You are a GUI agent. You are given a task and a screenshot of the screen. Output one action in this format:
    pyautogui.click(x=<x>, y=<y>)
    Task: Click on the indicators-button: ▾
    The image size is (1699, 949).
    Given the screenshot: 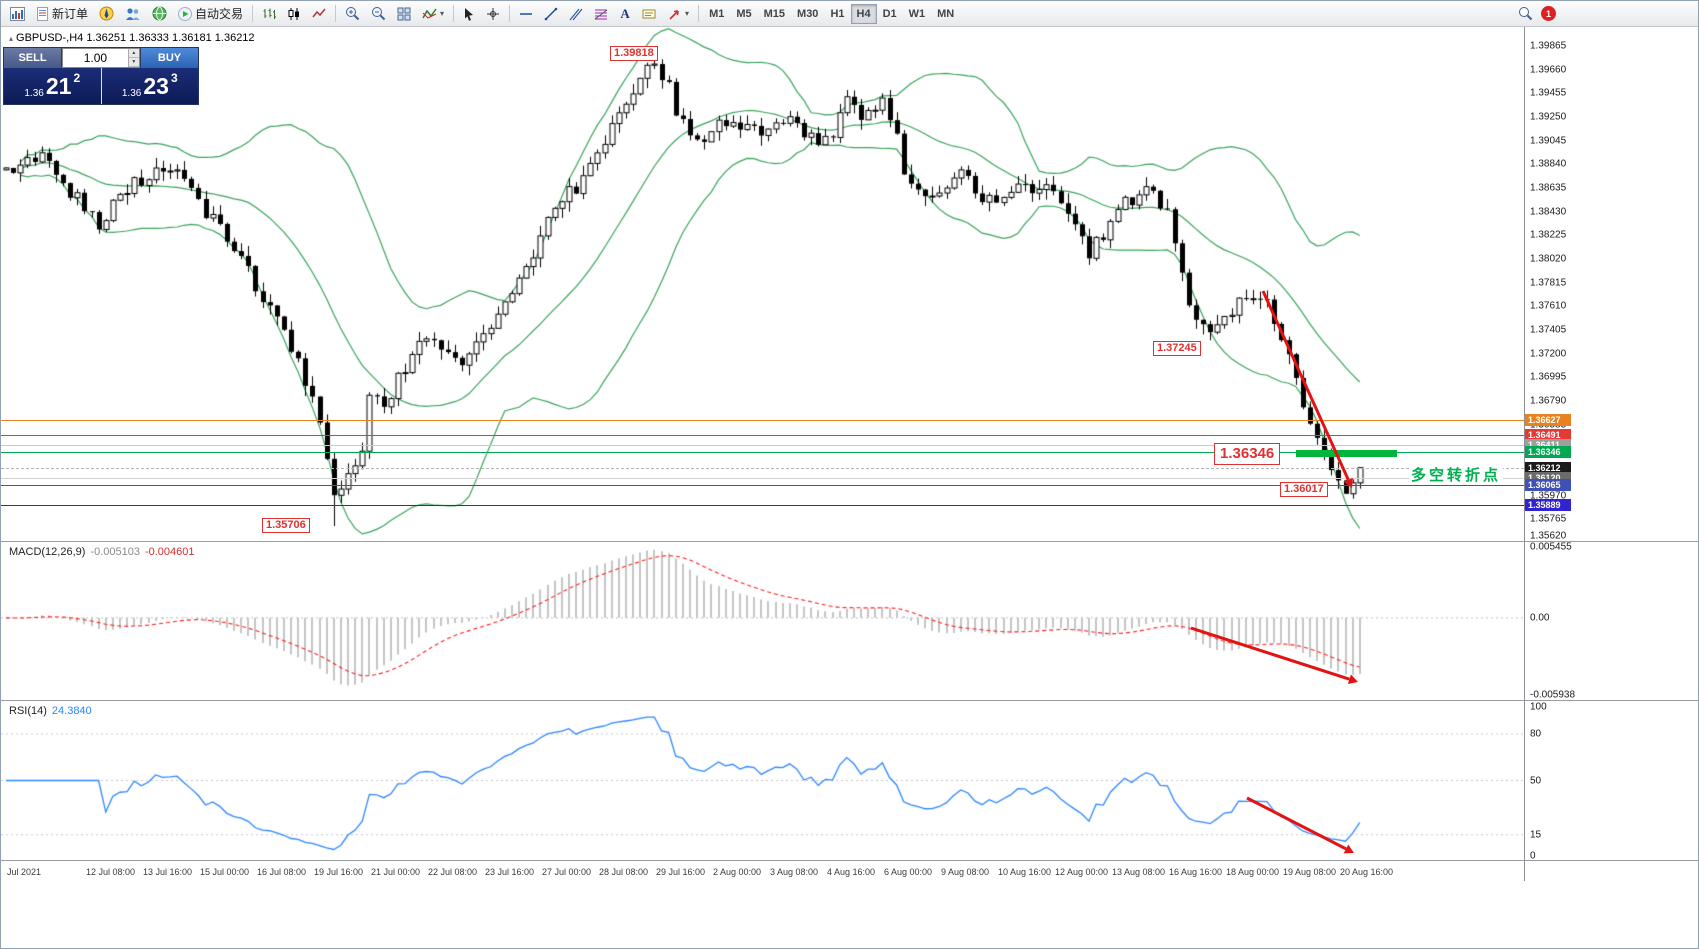 What is the action you would take?
    pyautogui.click(x=433, y=14)
    